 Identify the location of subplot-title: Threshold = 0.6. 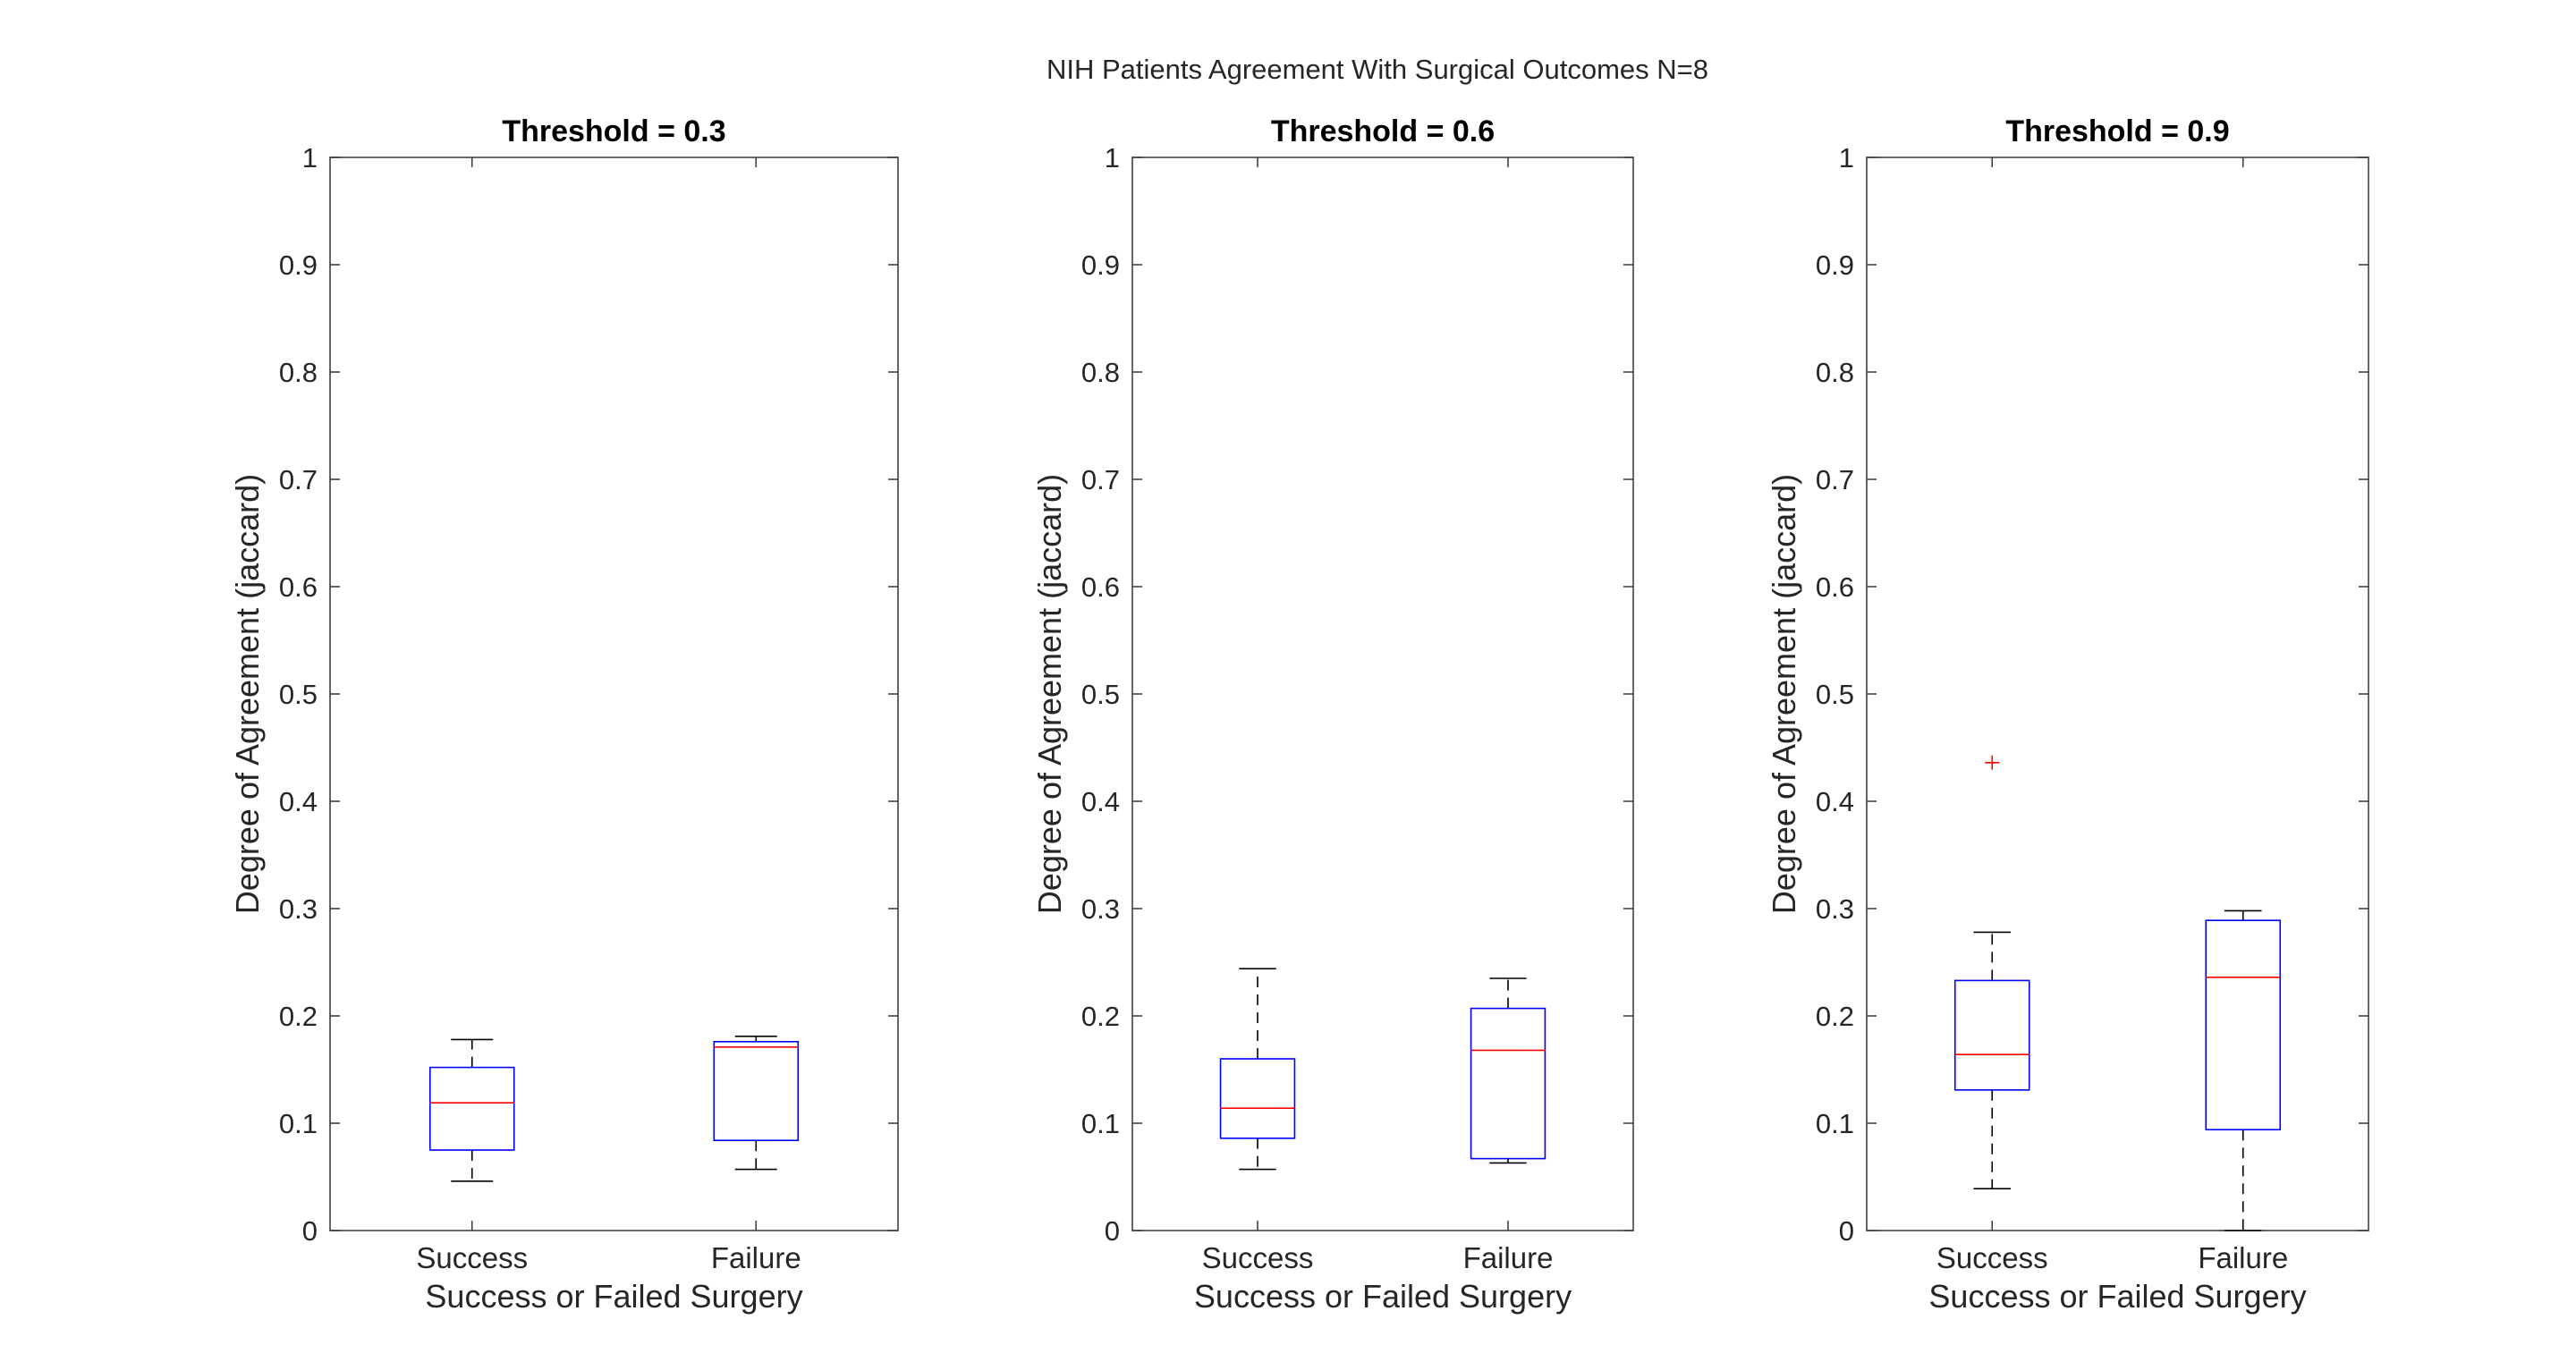
(1383, 131).